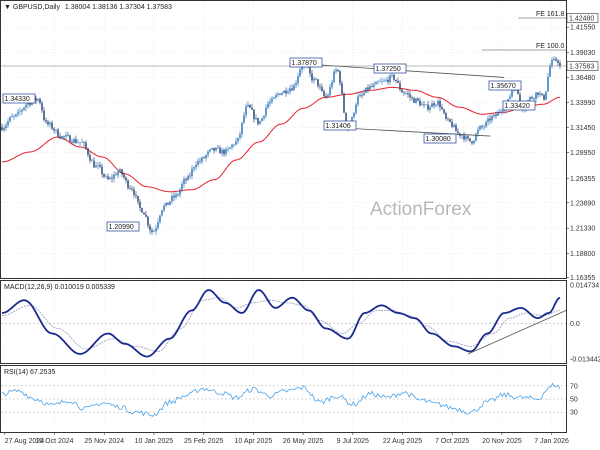 The image size is (600, 450). What do you see at coordinates (388, 69) in the screenshot?
I see `price-label: 1.37250` at bounding box center [388, 69].